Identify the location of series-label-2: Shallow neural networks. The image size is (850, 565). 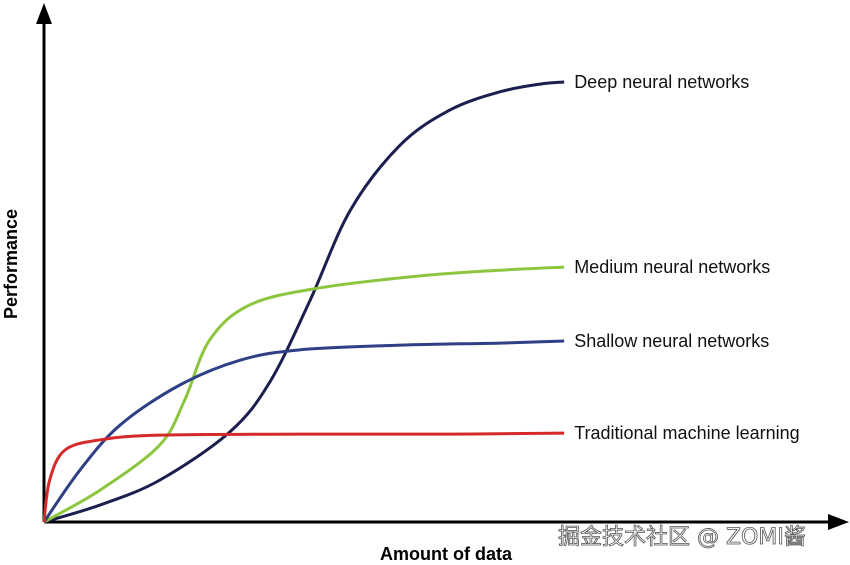
(671, 341).